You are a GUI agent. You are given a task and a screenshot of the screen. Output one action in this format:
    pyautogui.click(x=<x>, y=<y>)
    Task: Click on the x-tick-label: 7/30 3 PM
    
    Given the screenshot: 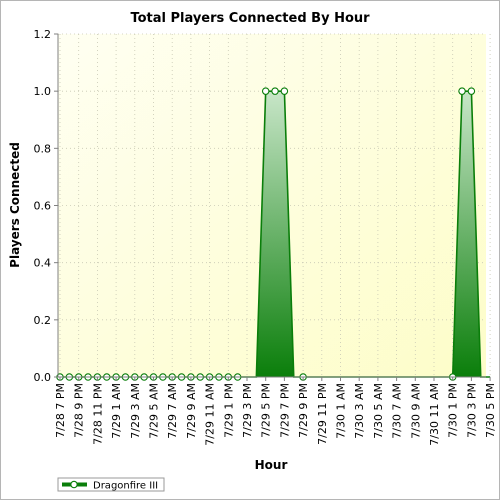 What is the action you would take?
    pyautogui.click(x=471, y=410)
    